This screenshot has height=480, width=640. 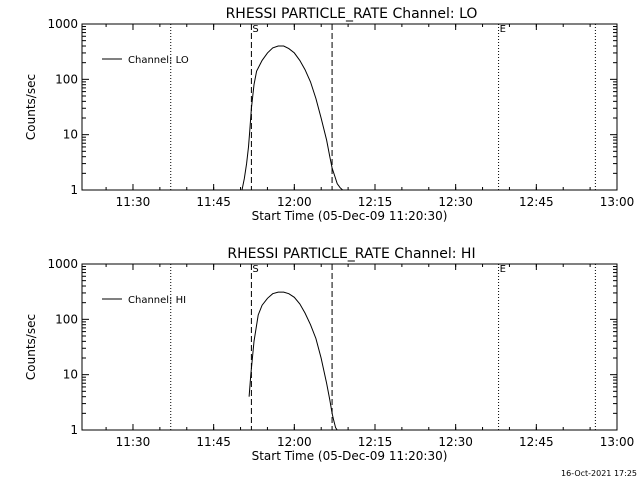 I want to click on legend-entry: Channel: HI, so click(x=157, y=300).